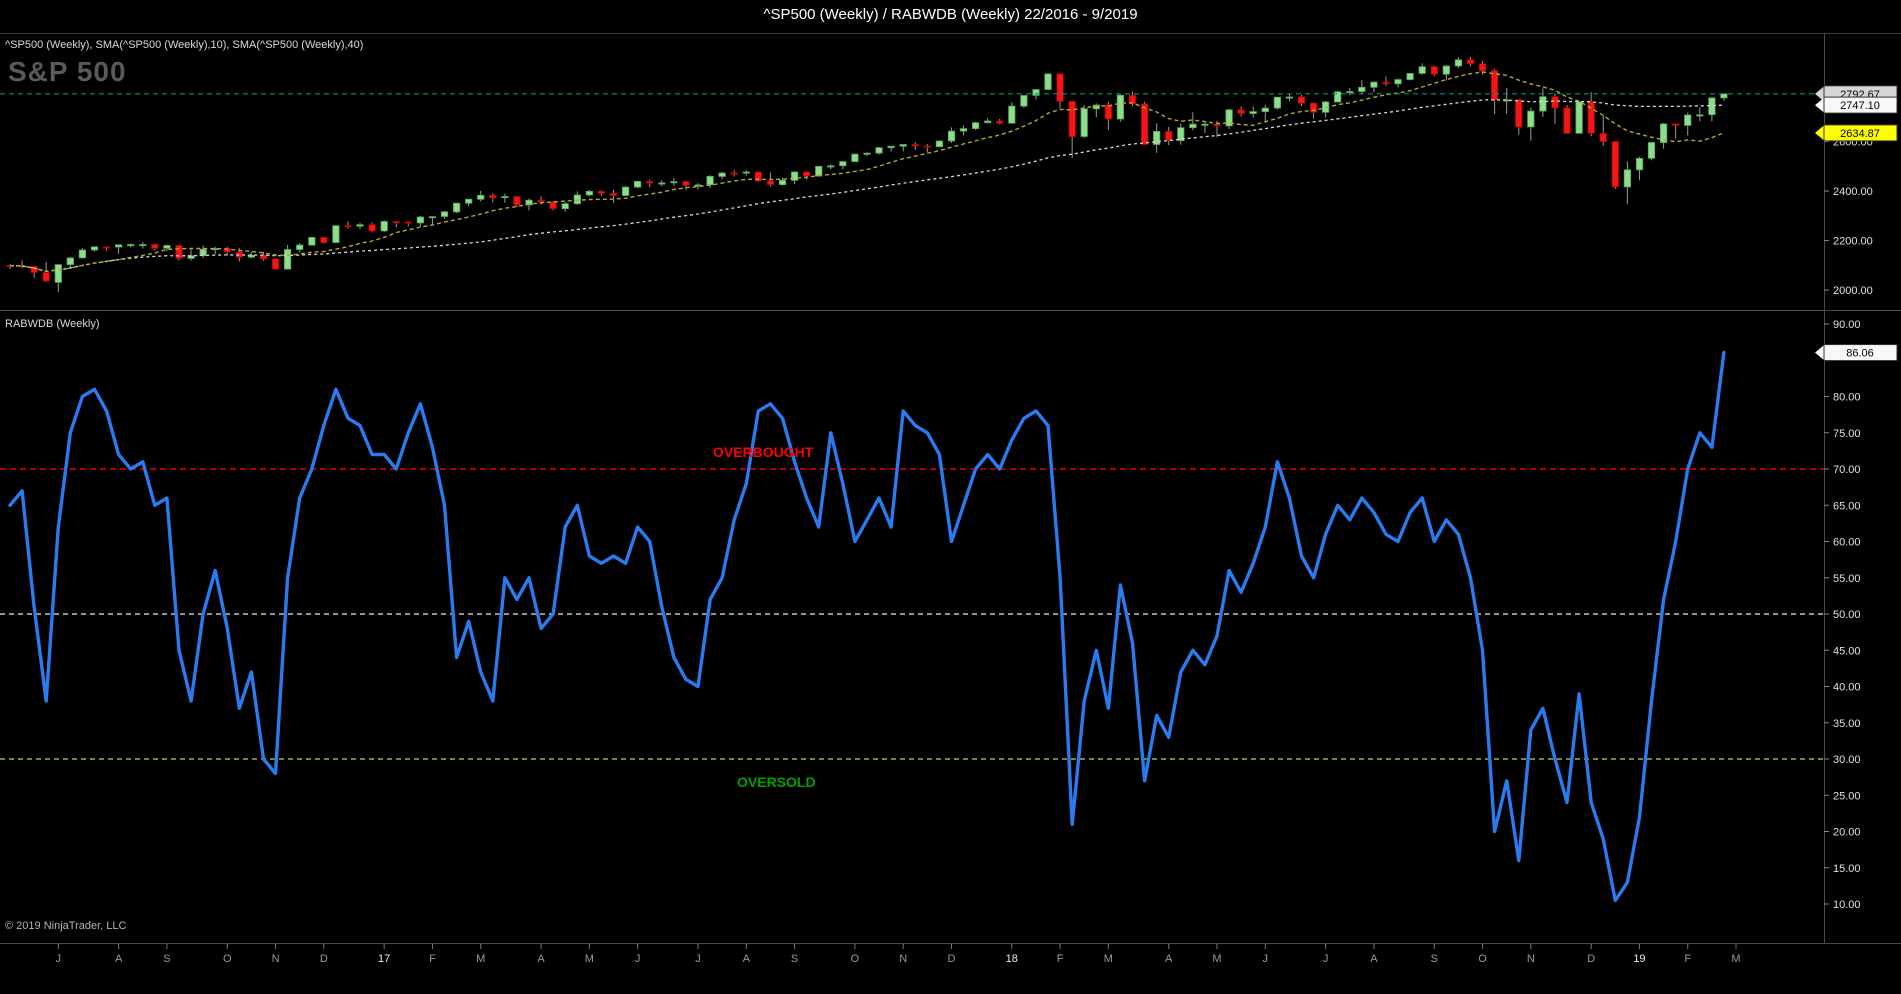 The width and height of the screenshot is (1901, 994). I want to click on svg-text: 75.00, so click(1847, 434).